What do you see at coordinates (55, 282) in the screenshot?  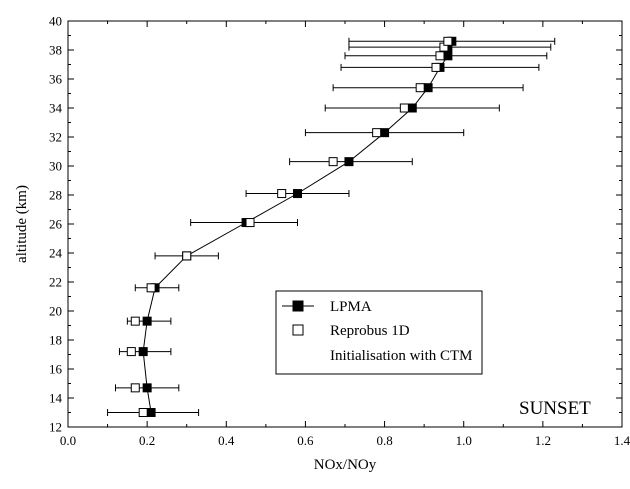 I see `y-tick-label: 22` at bounding box center [55, 282].